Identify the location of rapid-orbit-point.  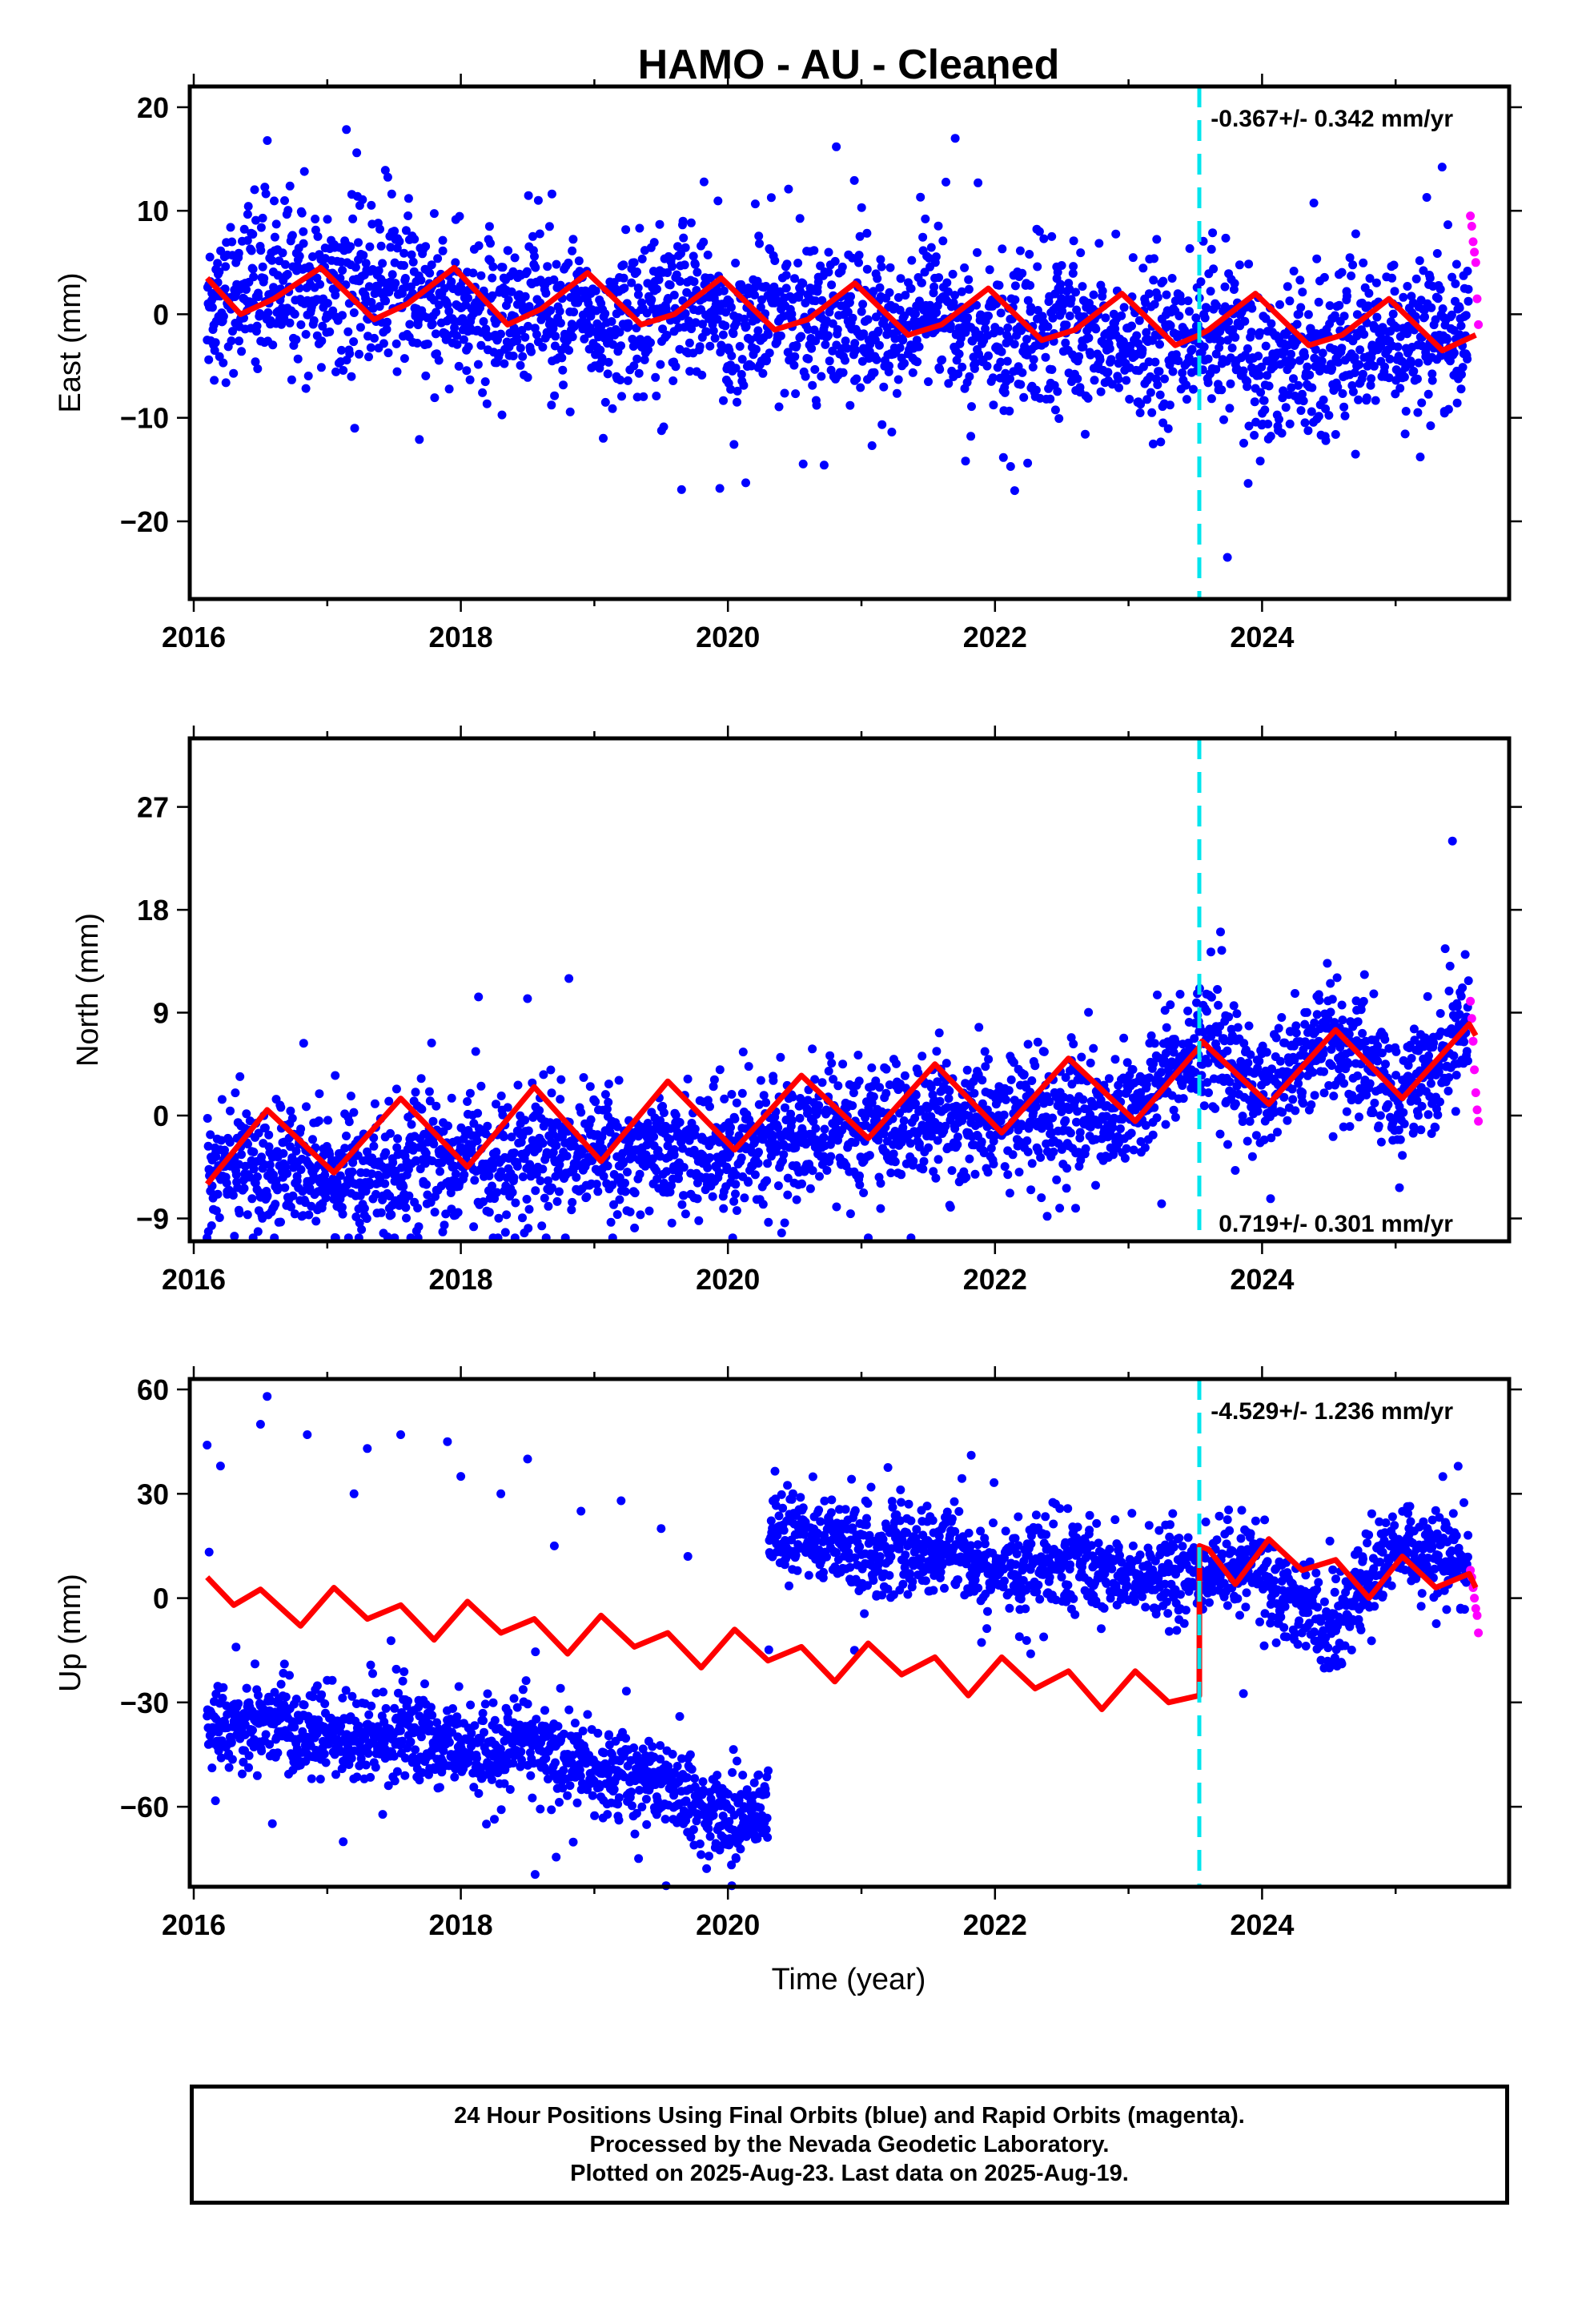
(1477, 299).